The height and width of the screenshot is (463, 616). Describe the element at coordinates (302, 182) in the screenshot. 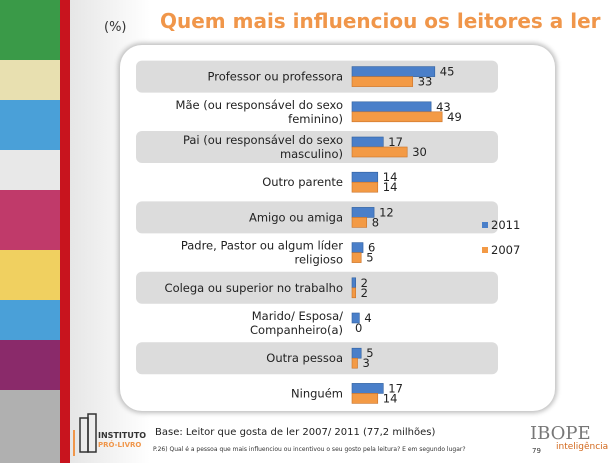

I see `category-label: Outro parente` at that location.